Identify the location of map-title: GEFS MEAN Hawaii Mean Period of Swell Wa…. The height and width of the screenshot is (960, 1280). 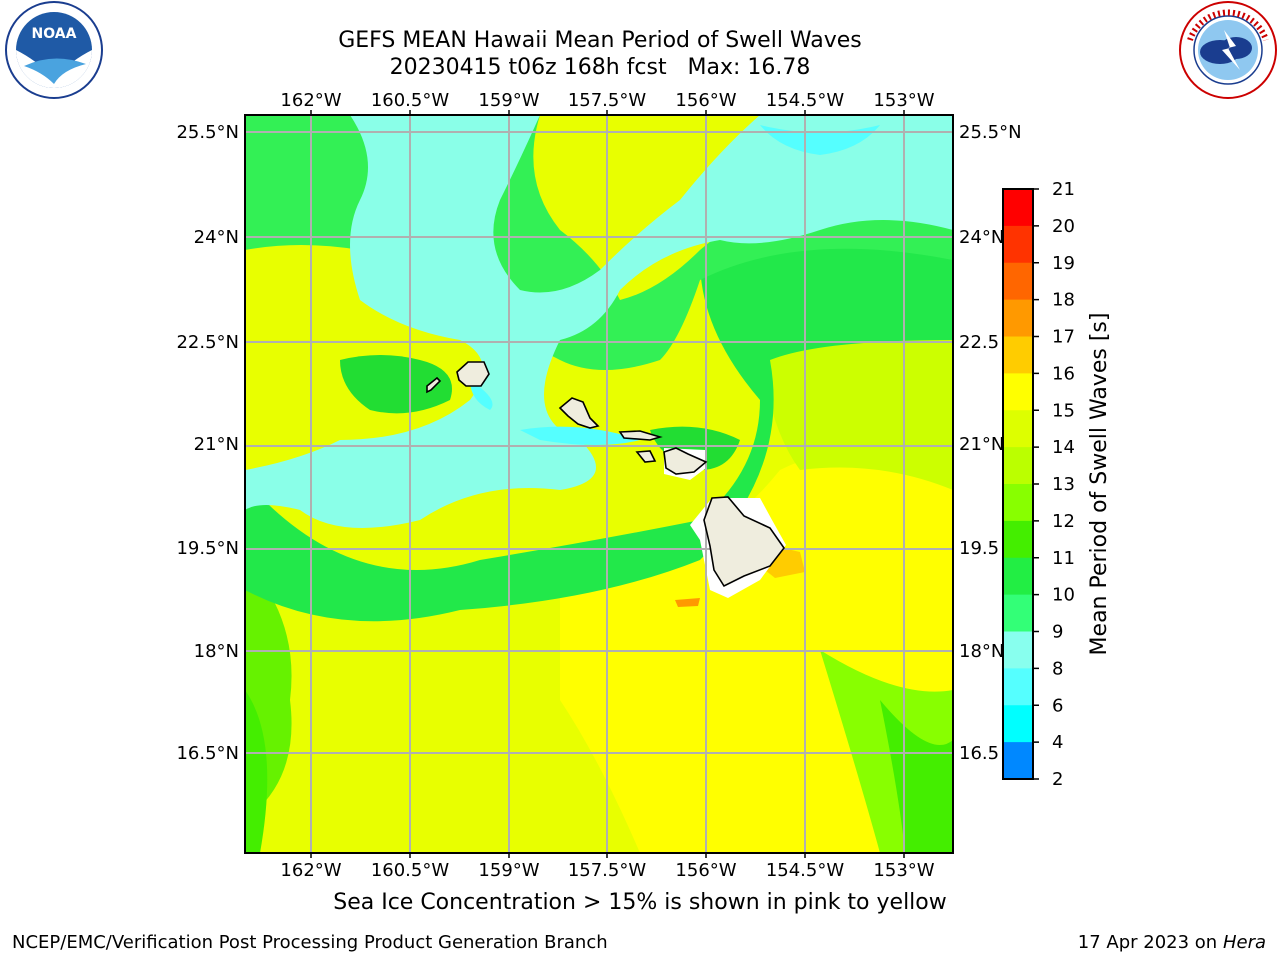
(600, 40).